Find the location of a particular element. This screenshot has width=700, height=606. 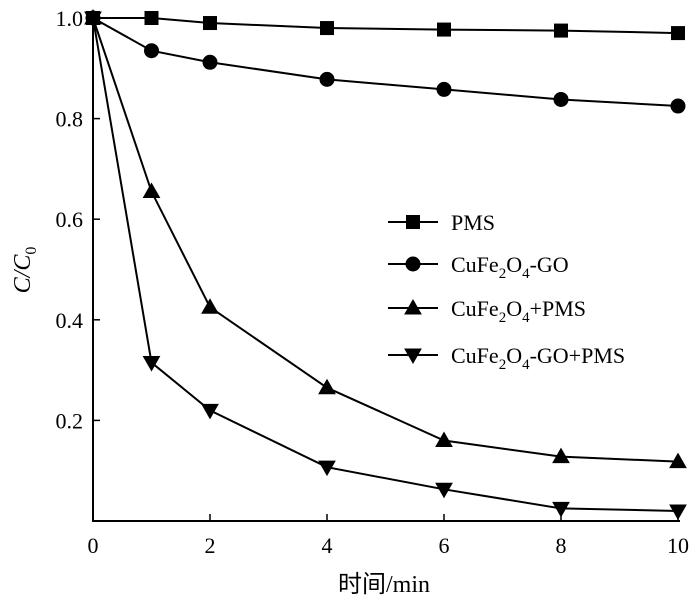

legend-label: CuFe2O4-GO is located at coordinates (510, 267).